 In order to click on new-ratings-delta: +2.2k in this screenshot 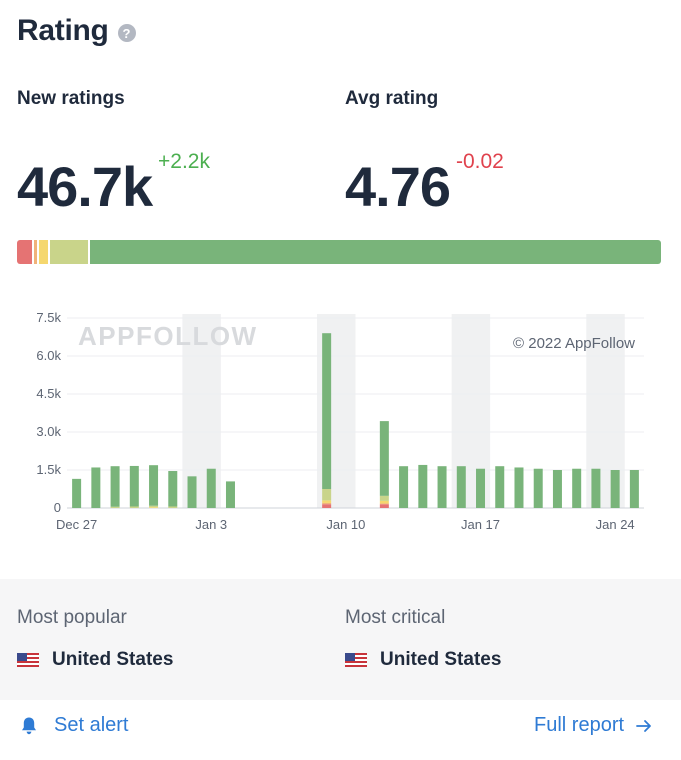, I will do `click(184, 161)`.